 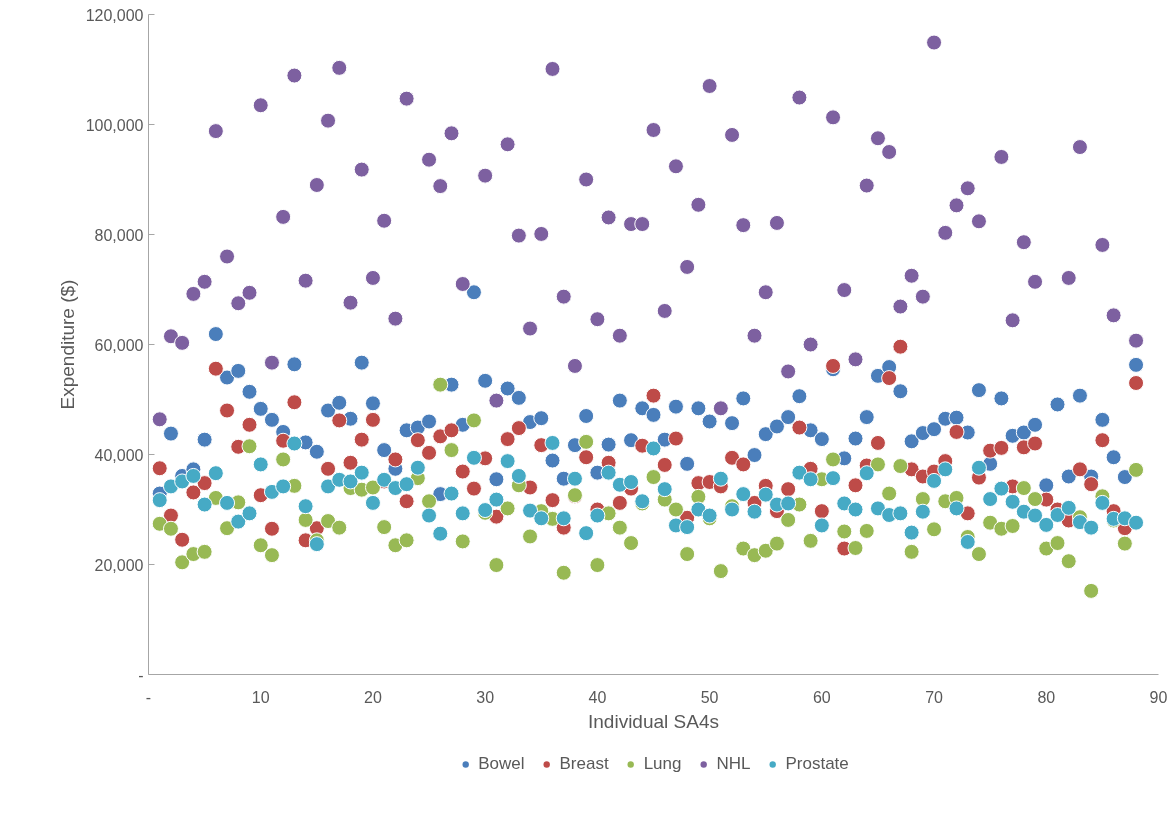 What do you see at coordinates (114, 125) in the screenshot?
I see `y-tick-label: 100,000` at bounding box center [114, 125].